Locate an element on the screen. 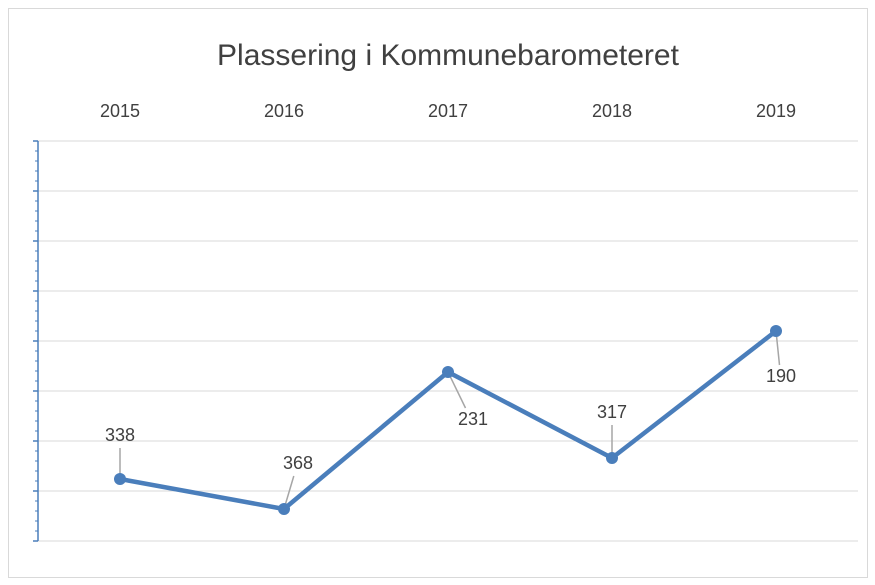 This screenshot has width=875, height=585. data-label: 317 is located at coordinates (612, 412).